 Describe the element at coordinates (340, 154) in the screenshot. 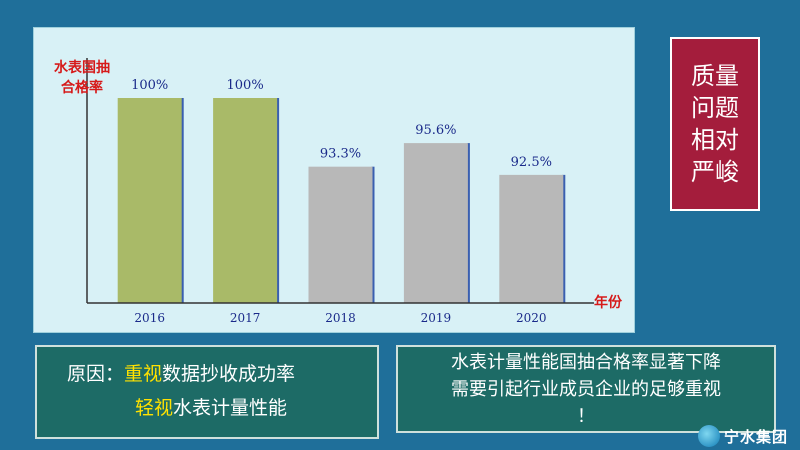

I see `bar-value-label-2018: 93.3%` at that location.